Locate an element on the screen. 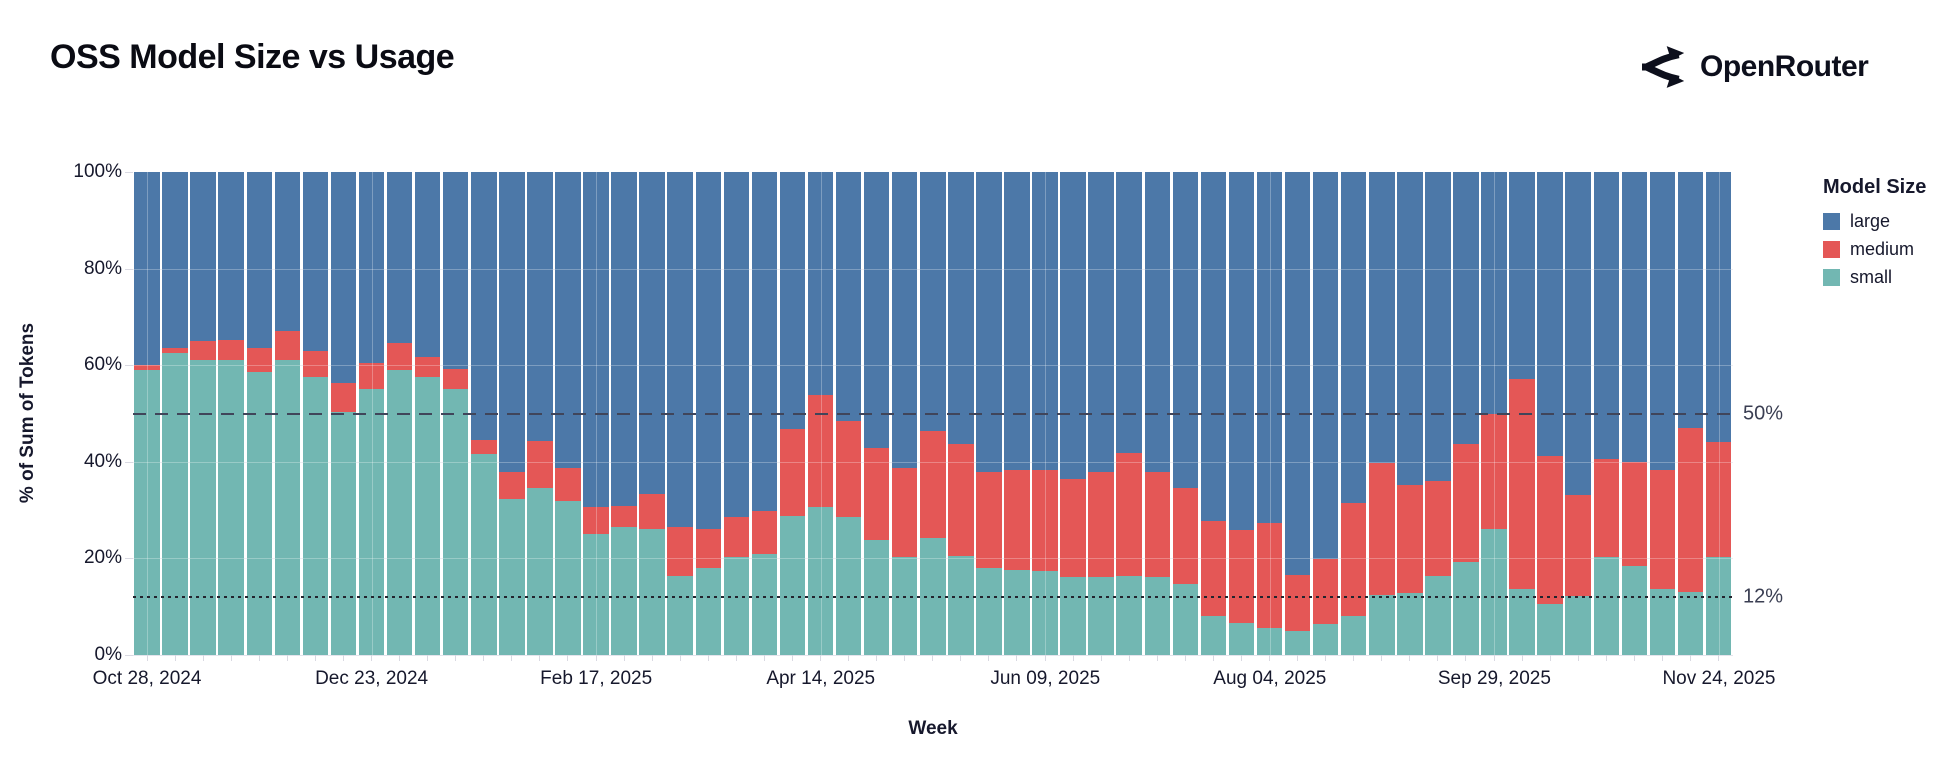 This screenshot has width=1956, height=760. bar-week-jul-28-2025 is located at coordinates (1241, 413).